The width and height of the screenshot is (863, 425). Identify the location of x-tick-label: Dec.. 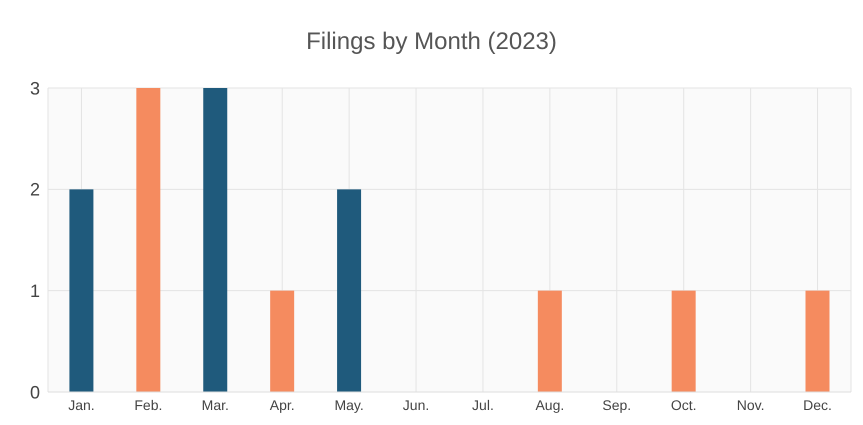
(817, 404).